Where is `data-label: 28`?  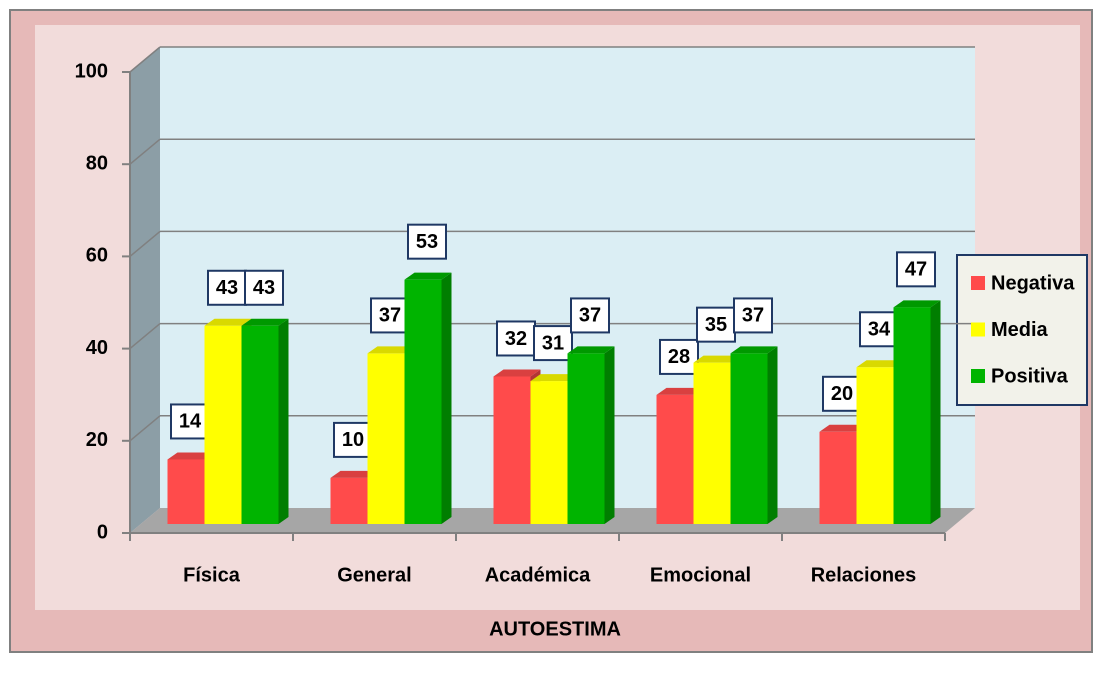 data-label: 28 is located at coordinates (679, 357).